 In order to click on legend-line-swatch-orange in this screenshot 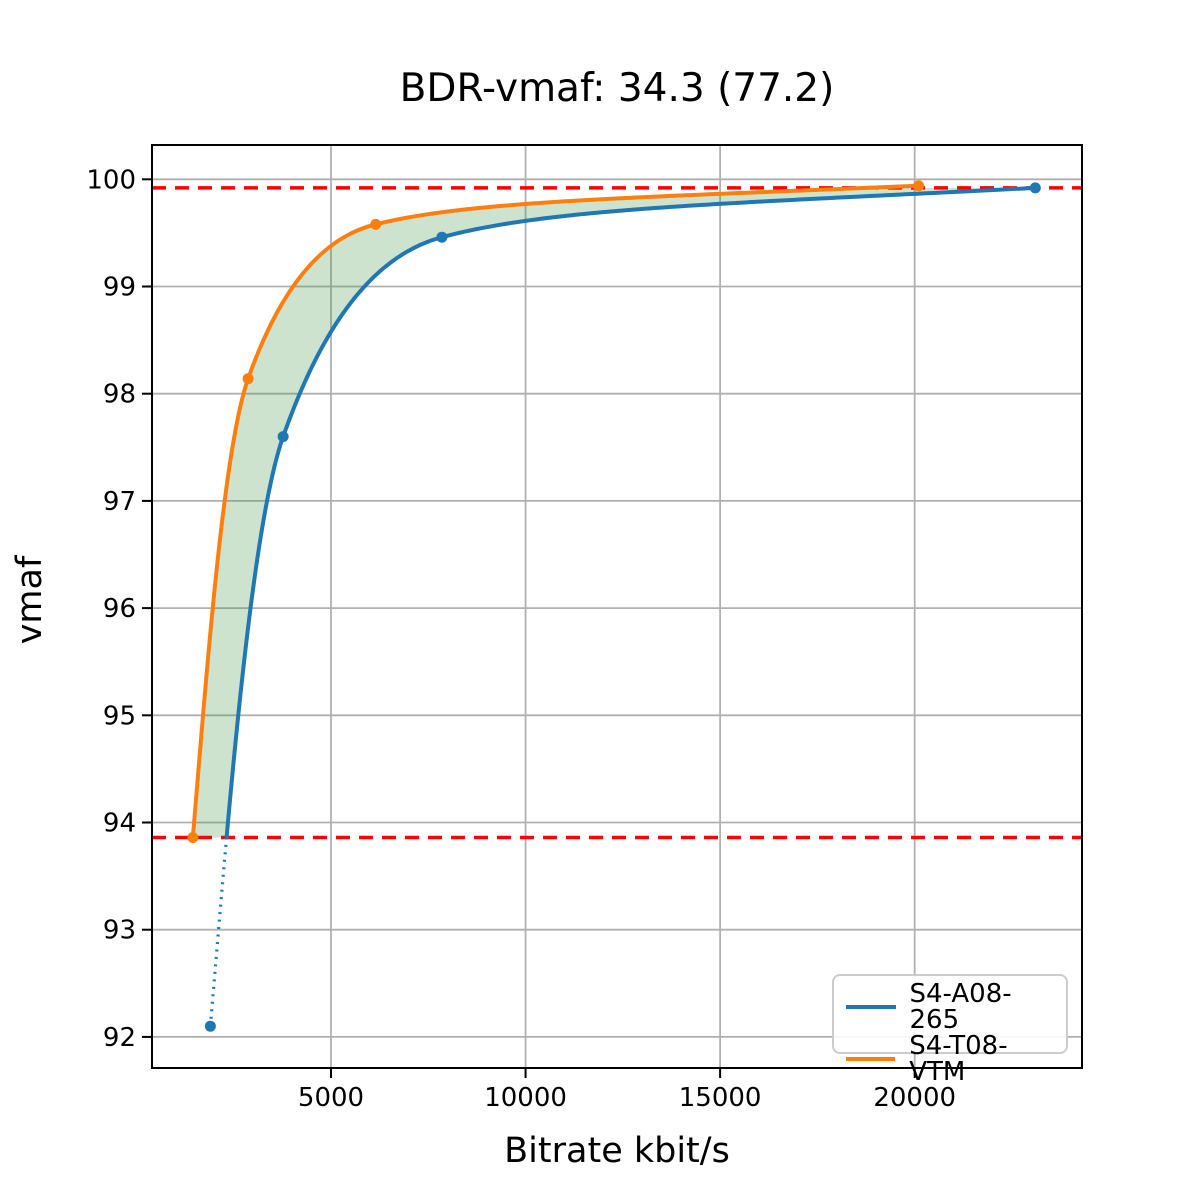, I will do `click(871, 1059)`.